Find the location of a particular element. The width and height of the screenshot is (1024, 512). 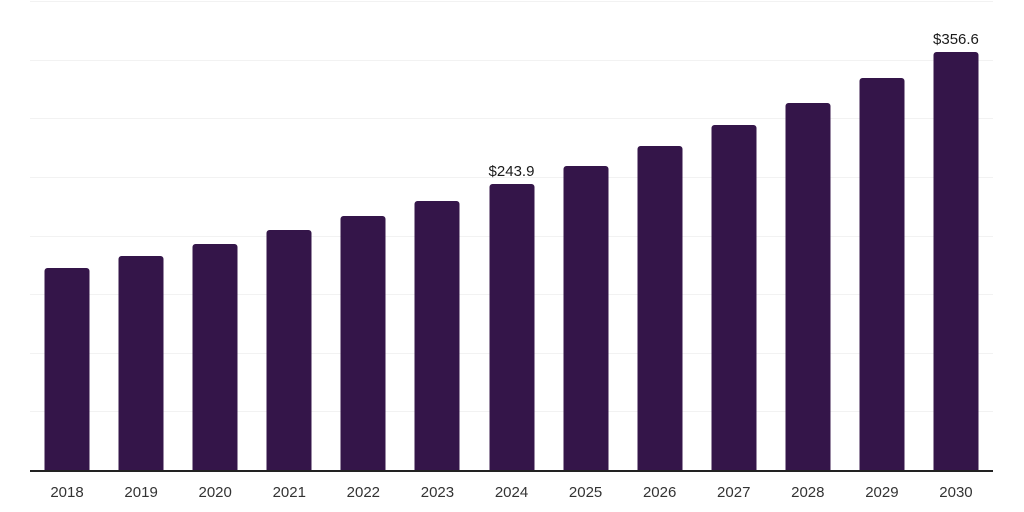

x-axis-tick-label-2024: 2024 is located at coordinates (511, 492).